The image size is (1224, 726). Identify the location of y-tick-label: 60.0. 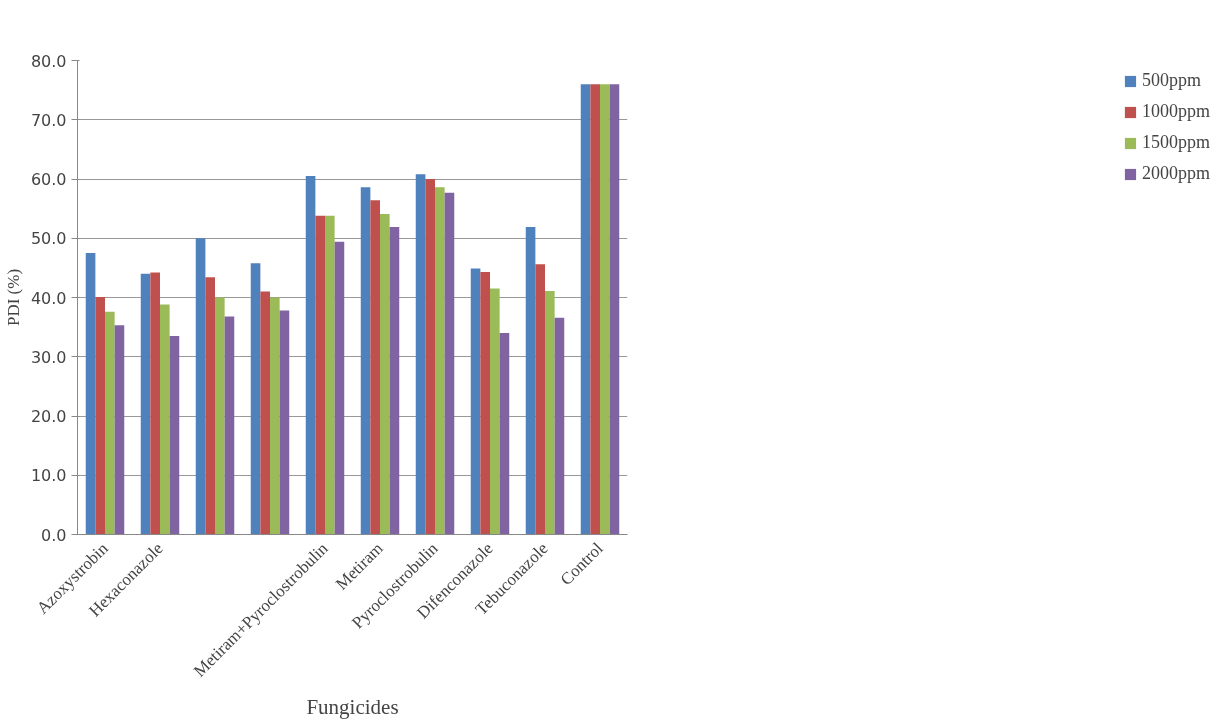
(48, 179).